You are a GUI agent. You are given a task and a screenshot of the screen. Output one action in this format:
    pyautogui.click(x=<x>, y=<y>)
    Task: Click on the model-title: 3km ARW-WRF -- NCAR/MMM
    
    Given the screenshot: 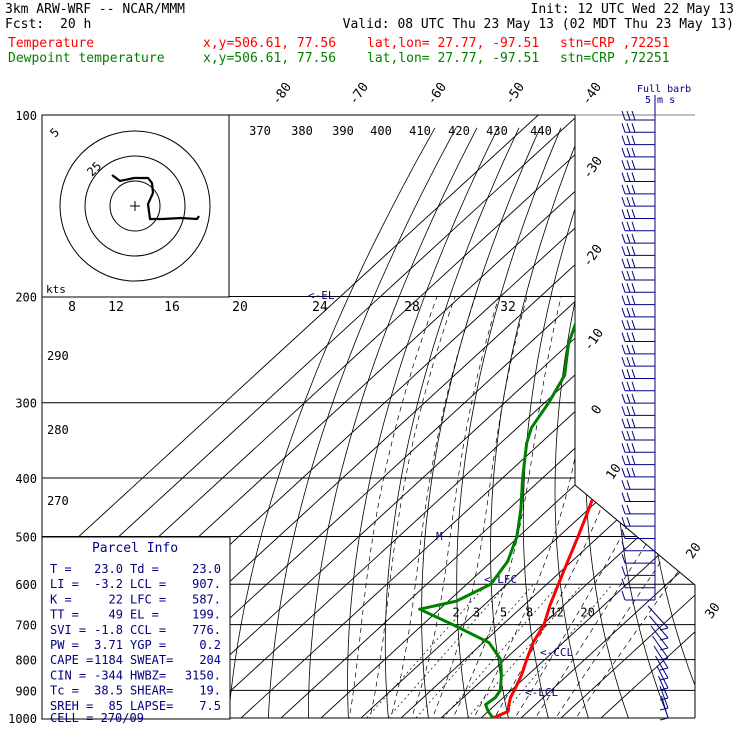 What is the action you would take?
    pyautogui.click(x=95, y=9)
    